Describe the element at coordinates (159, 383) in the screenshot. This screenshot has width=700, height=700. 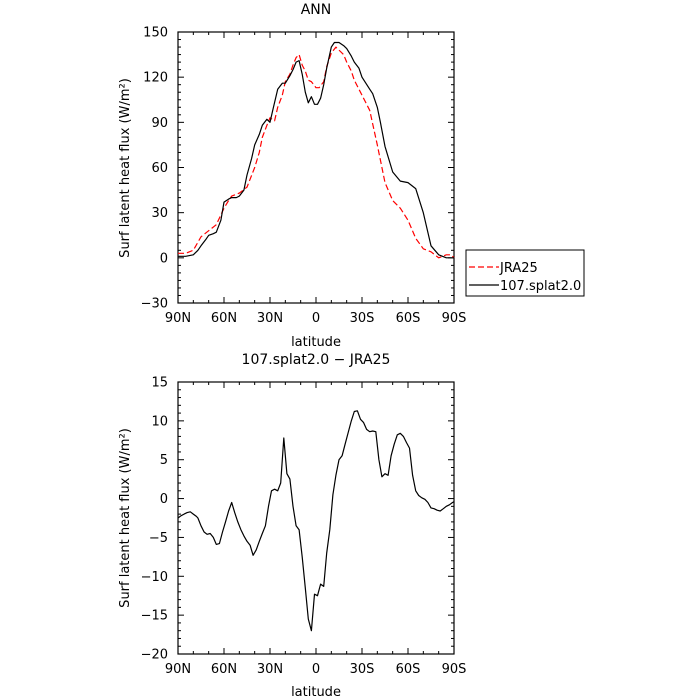
I see `y-tick-label: 15` at that location.